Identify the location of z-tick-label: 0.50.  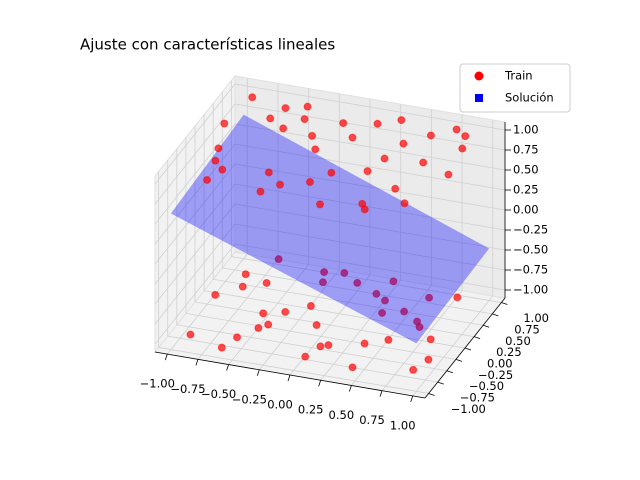
(526, 170).